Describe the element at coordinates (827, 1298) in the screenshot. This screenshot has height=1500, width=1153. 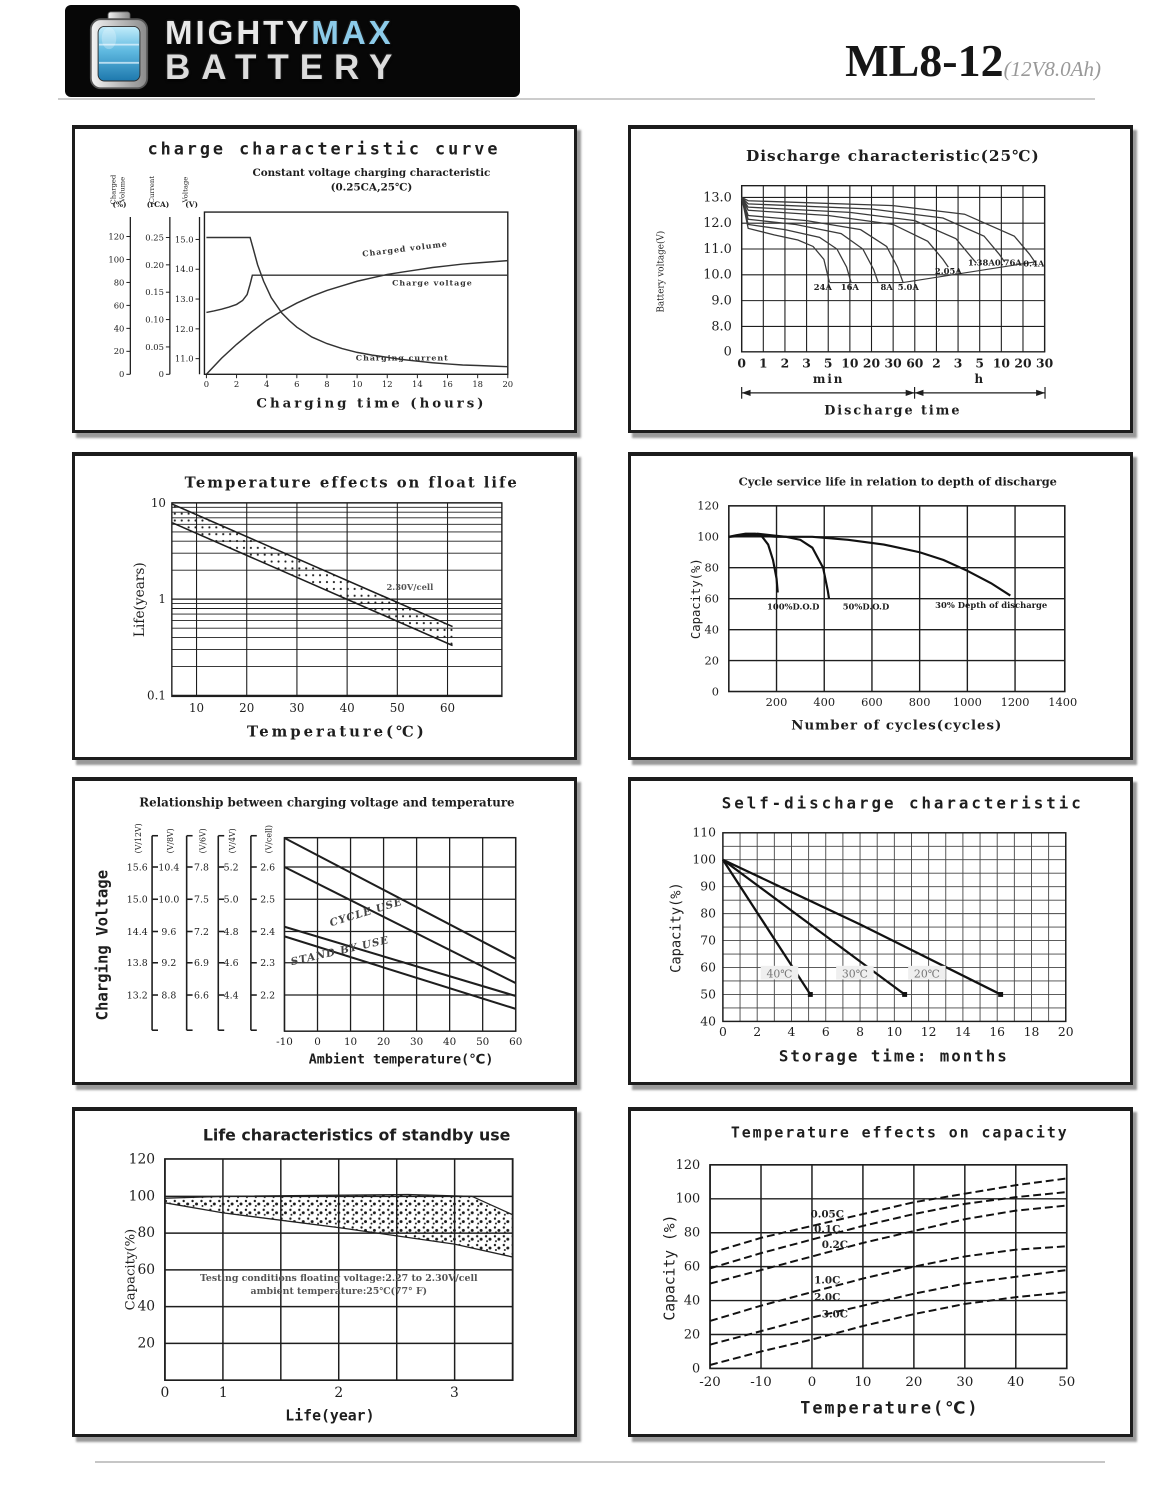
I see `svg-text: 2.0C` at that location.